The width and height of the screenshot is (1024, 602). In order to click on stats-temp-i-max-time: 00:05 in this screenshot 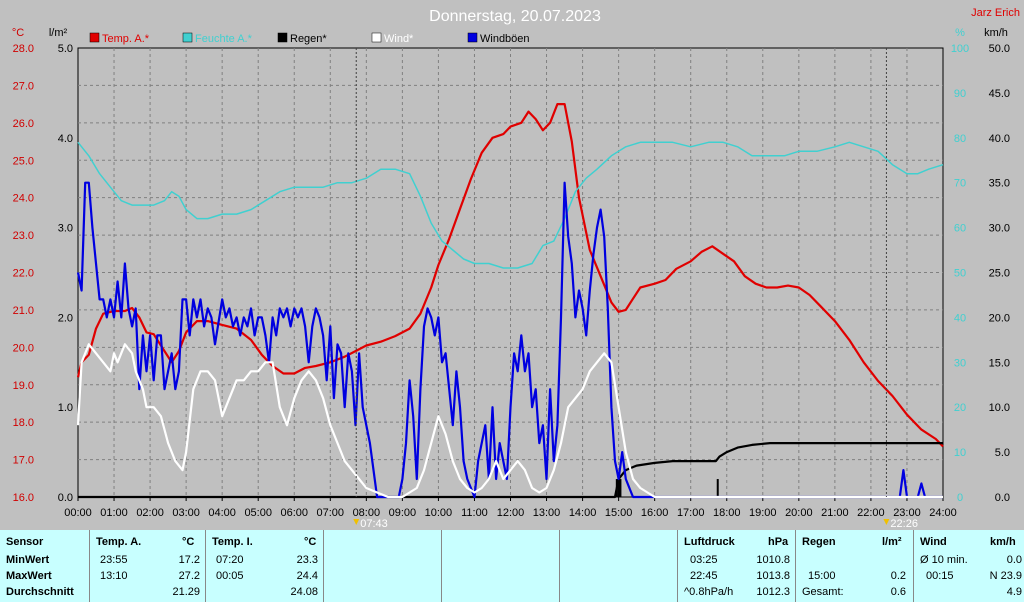, I will do `click(230, 576)`.